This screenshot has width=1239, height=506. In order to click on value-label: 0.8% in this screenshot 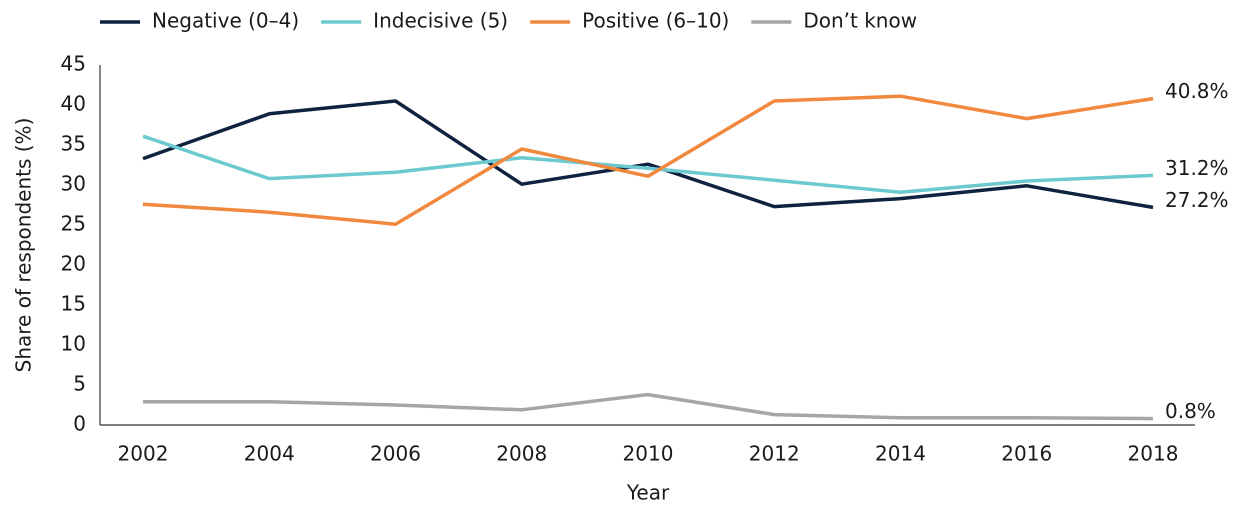, I will do `click(1190, 411)`.